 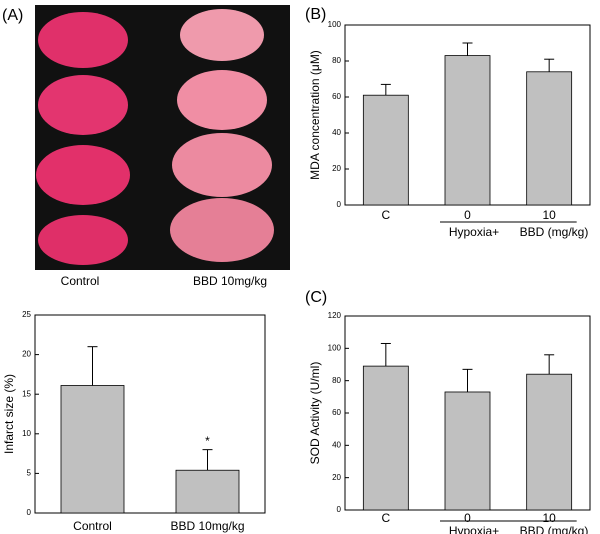 What do you see at coordinates (9, 414) in the screenshot?
I see `y-axis-label: Infarct size (%)` at bounding box center [9, 414].